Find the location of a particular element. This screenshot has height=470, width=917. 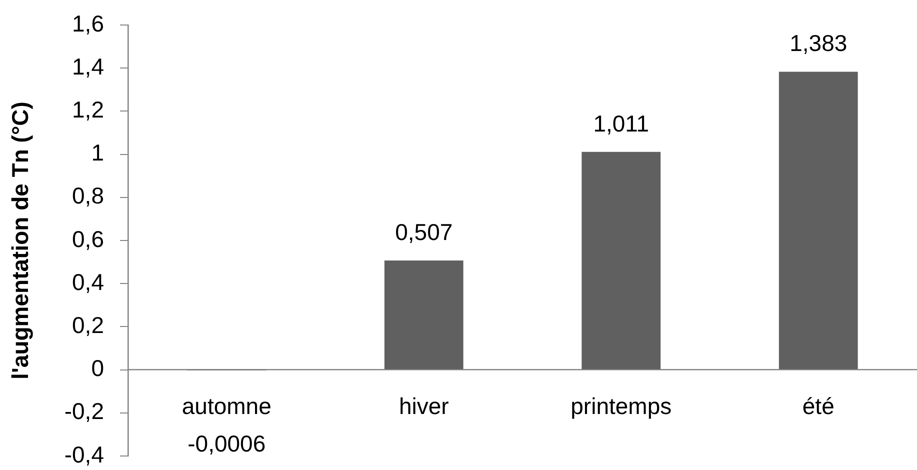

data-label: -0,0006 is located at coordinates (227, 443).